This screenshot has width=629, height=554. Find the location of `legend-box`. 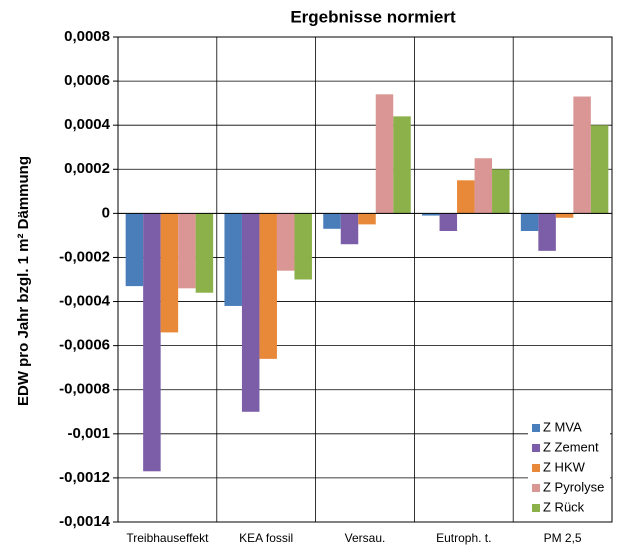

legend-box is located at coordinates (569, 468).